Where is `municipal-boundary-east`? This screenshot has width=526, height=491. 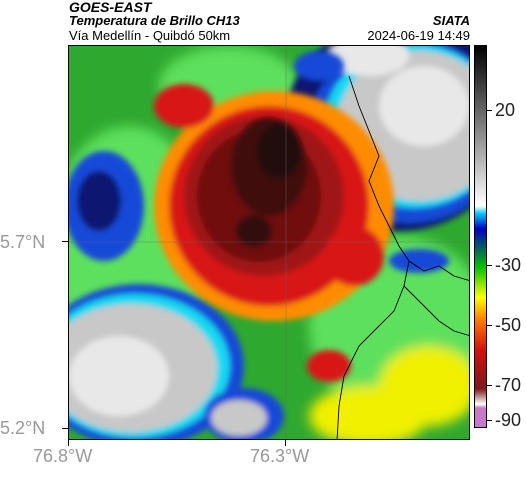
municipal-boundary-east is located at coordinates (436, 310).